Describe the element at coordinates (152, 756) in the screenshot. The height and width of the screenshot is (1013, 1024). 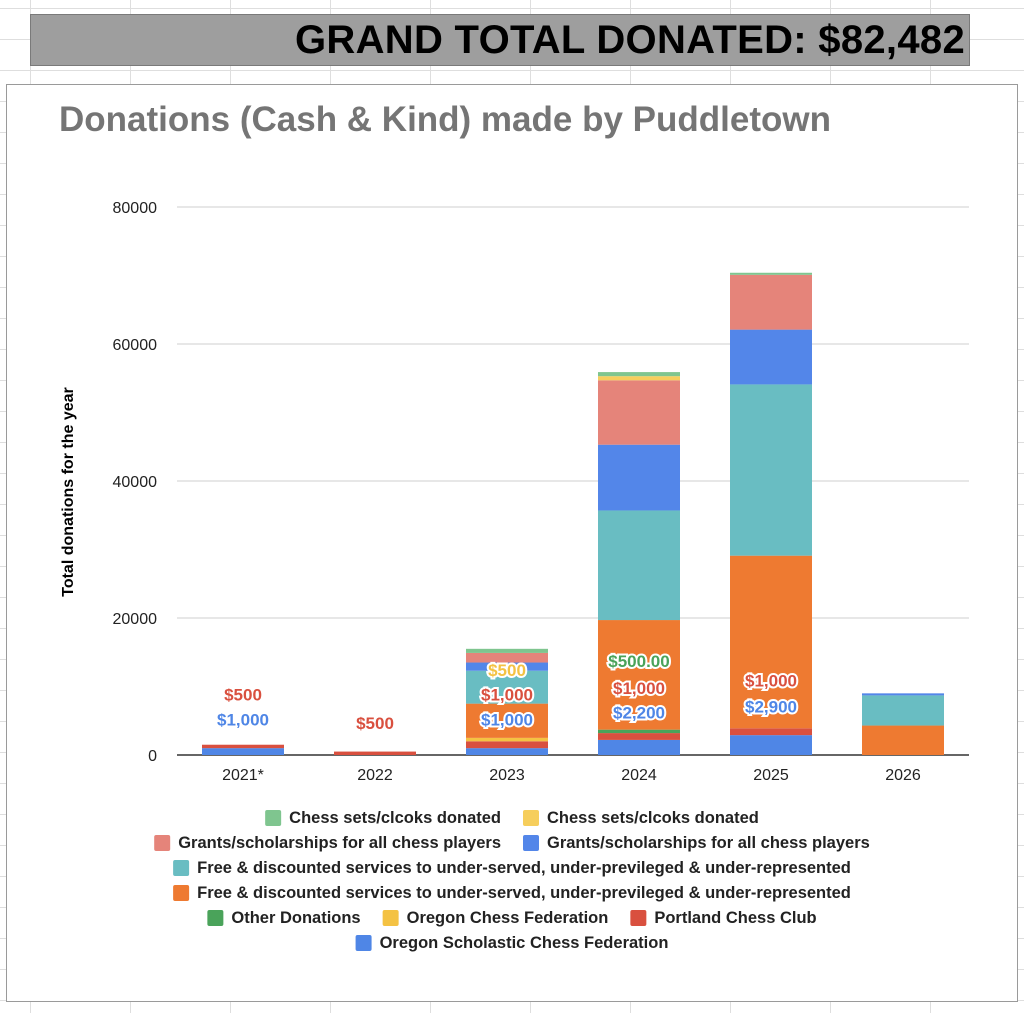
I see `y-tick-label: 0` at that location.